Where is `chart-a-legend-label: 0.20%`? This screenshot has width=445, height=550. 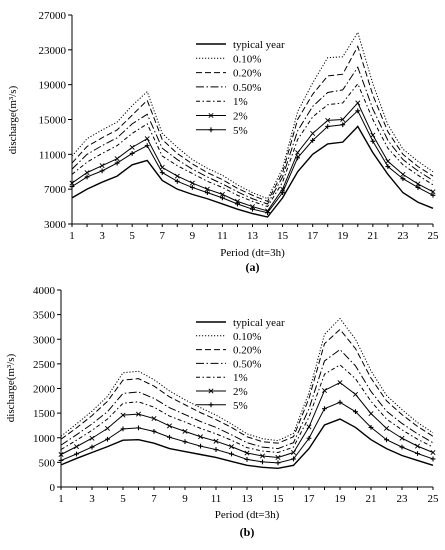
chart-a-legend-label: 0.20% is located at coordinates (247, 74).